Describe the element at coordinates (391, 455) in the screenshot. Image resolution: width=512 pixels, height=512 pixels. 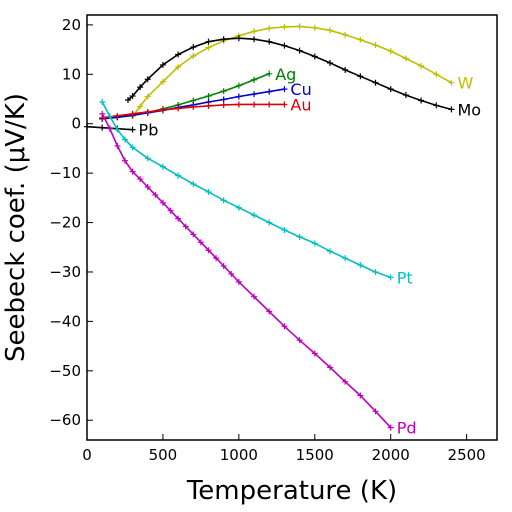
I see `x-tick-label: 2000` at that location.